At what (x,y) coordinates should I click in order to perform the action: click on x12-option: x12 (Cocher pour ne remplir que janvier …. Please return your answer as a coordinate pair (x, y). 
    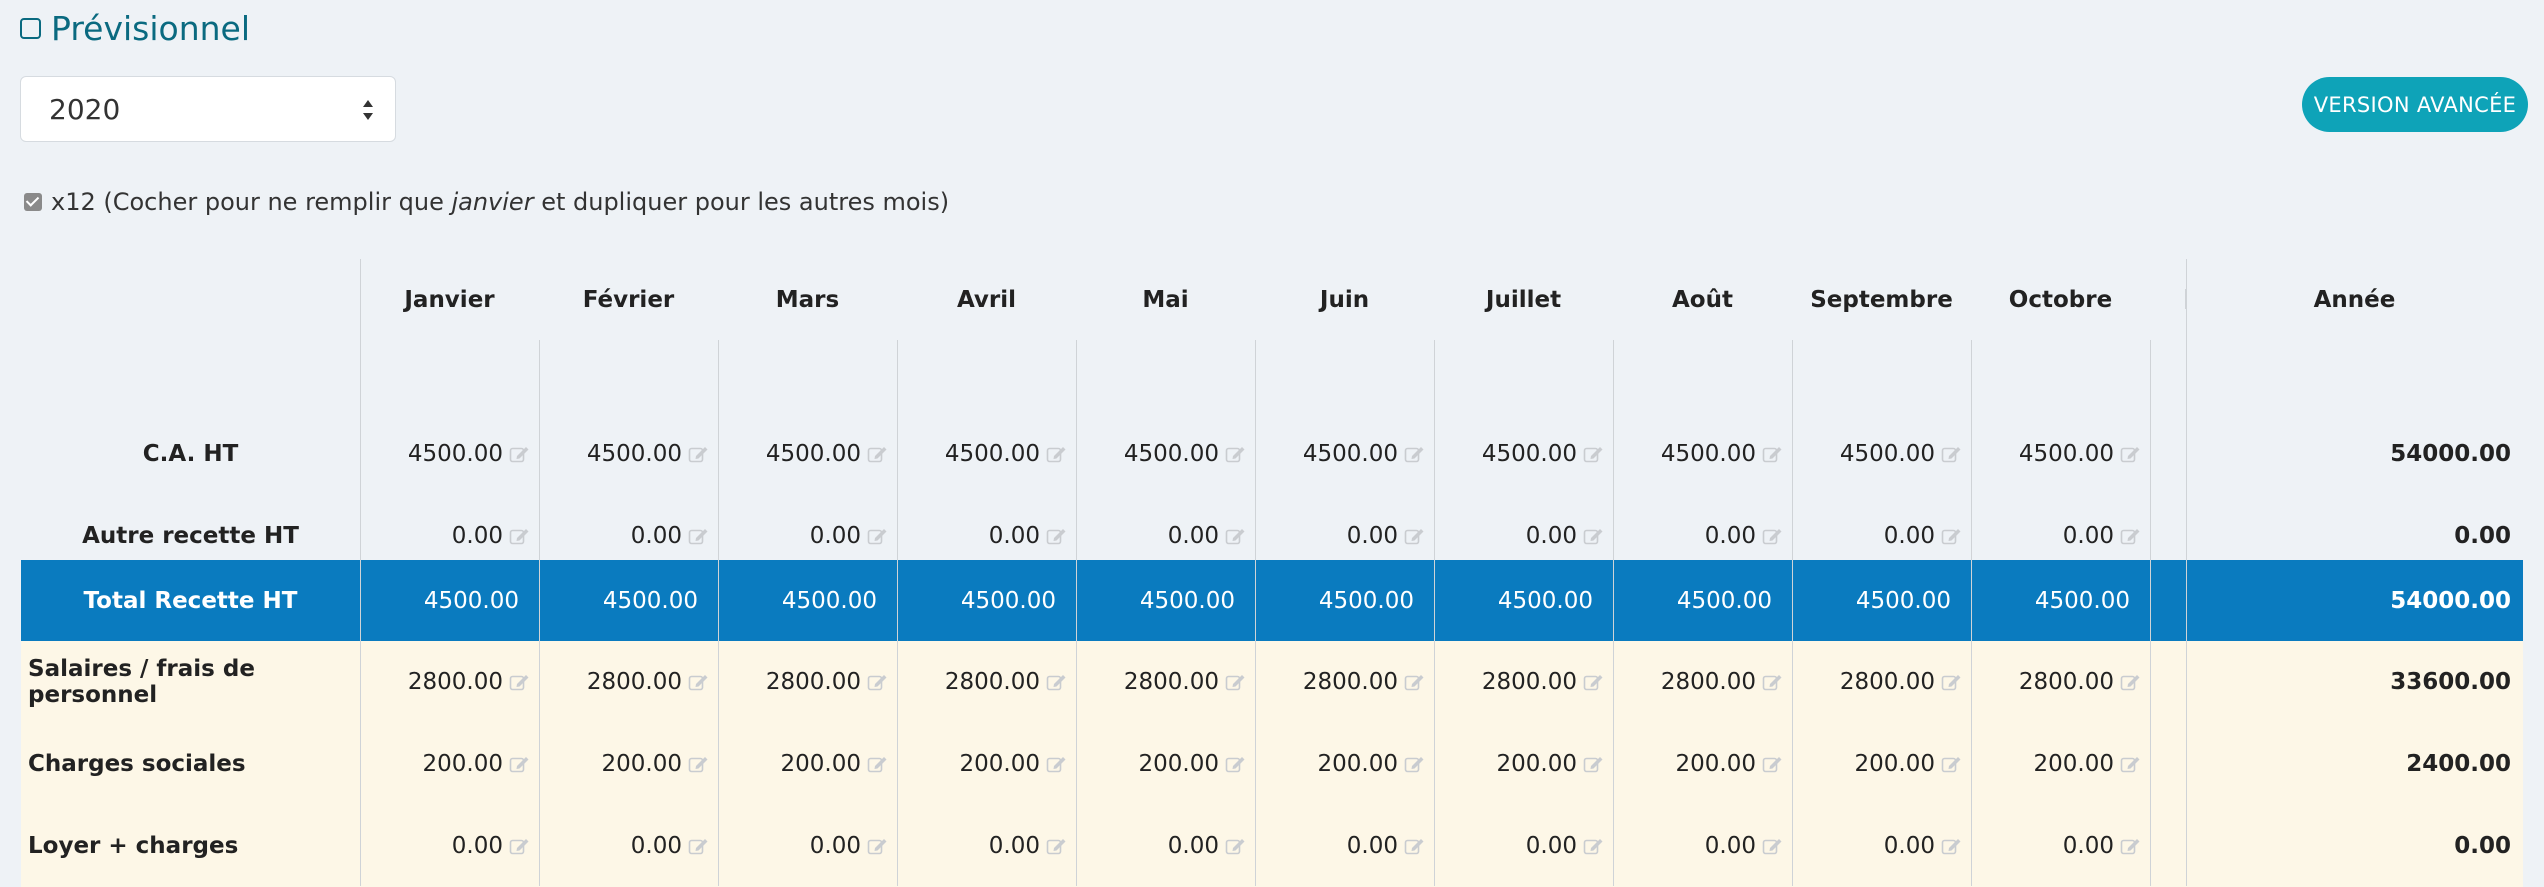
    Looking at the image, I should click on (486, 202).